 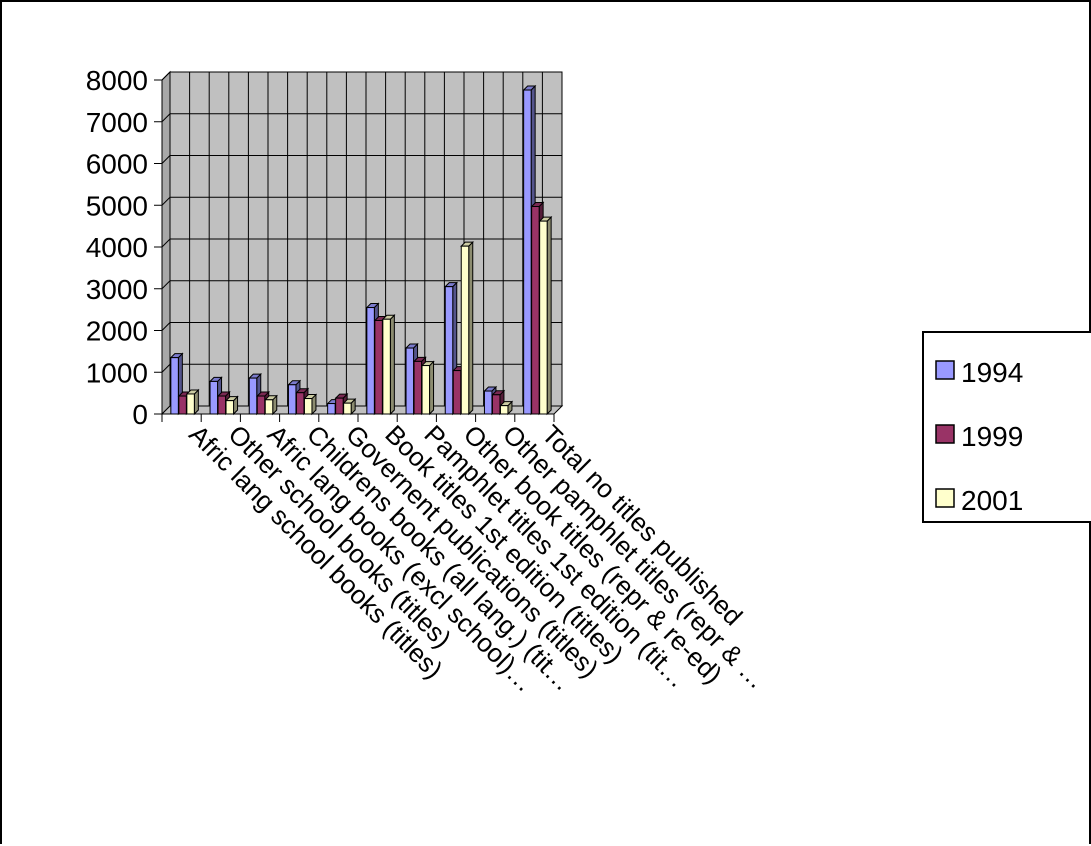 I want to click on legend-swatch-1994, so click(x=945, y=370).